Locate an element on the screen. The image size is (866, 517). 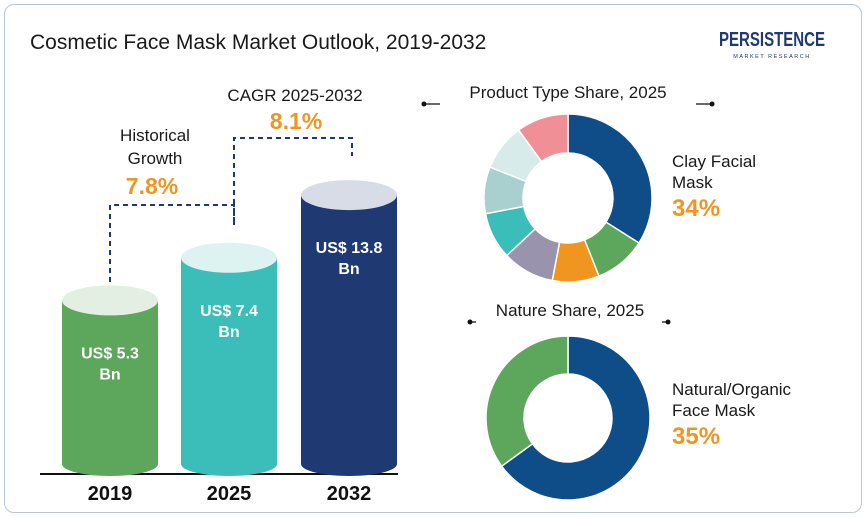
cagr-value: 8.1% is located at coordinates (296, 121).